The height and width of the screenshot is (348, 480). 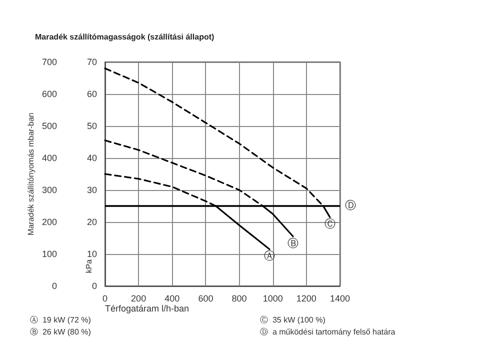 I want to click on y-tick-label: 700, so click(x=49, y=62).